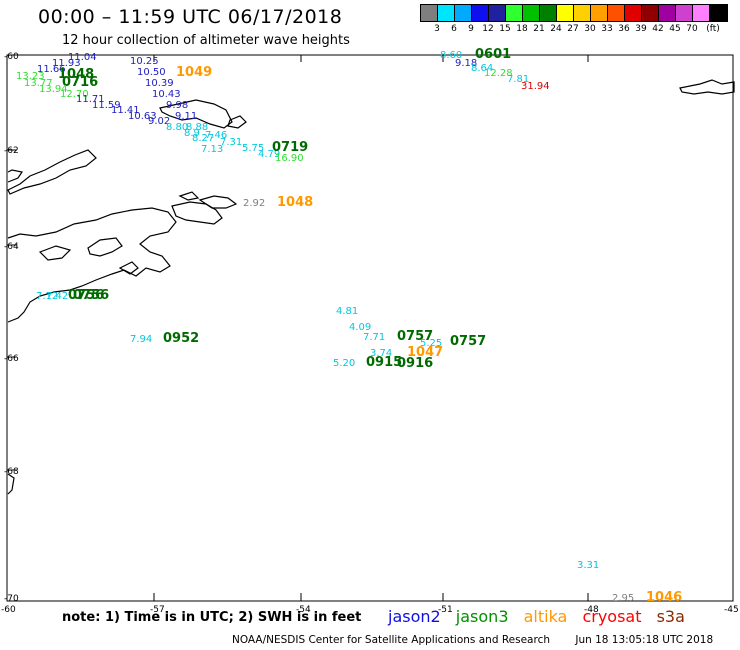 The image size is (740, 650). Describe the element at coordinates (493, 54) in the screenshot. I see `pass-time-label: 0601` at that location.